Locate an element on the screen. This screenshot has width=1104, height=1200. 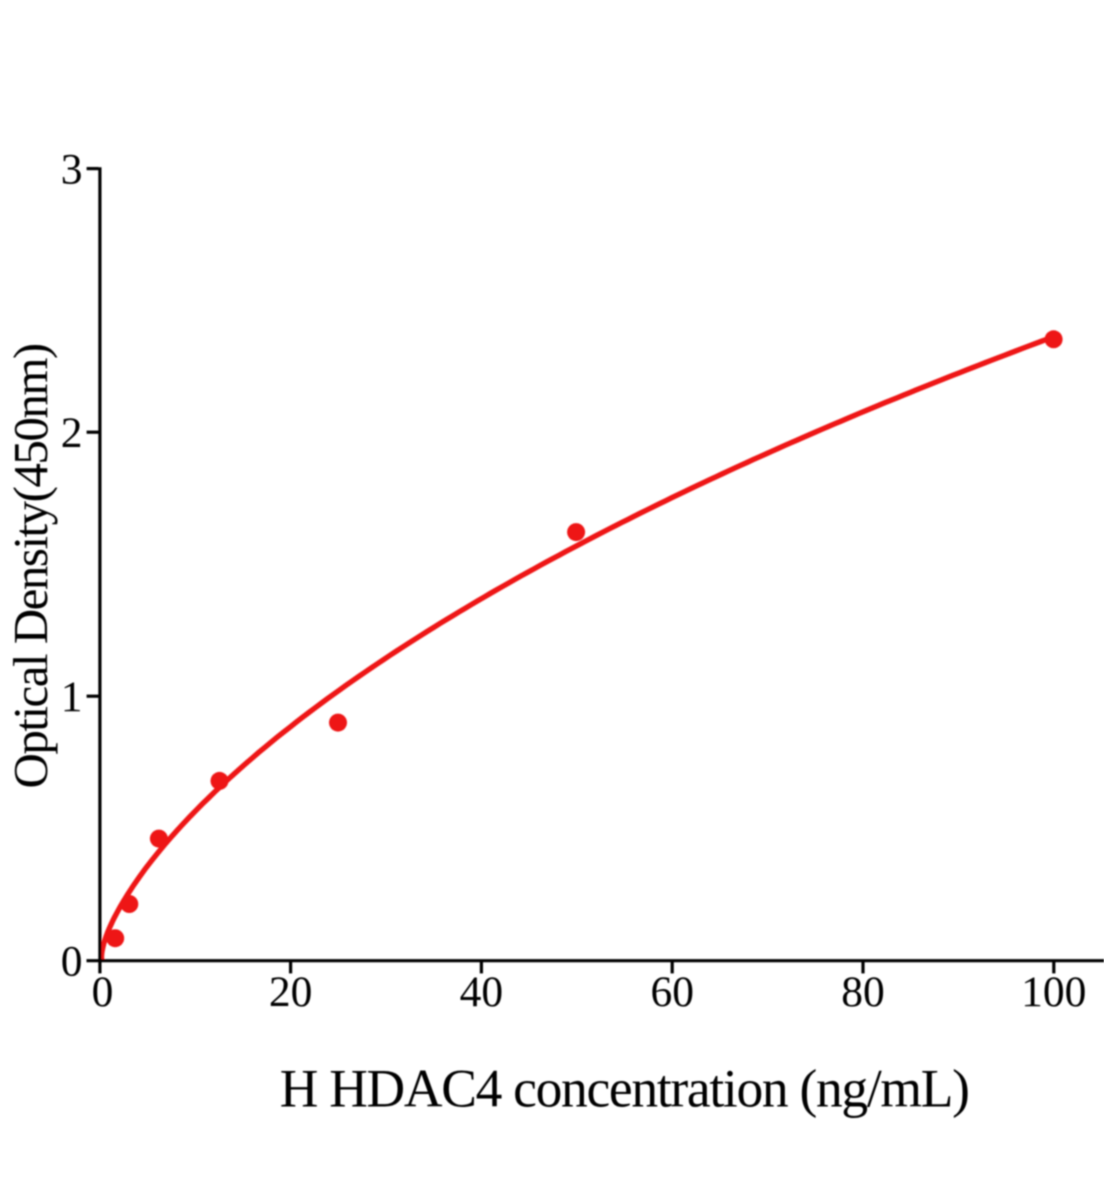
svg-text: 60 is located at coordinates (672, 992).